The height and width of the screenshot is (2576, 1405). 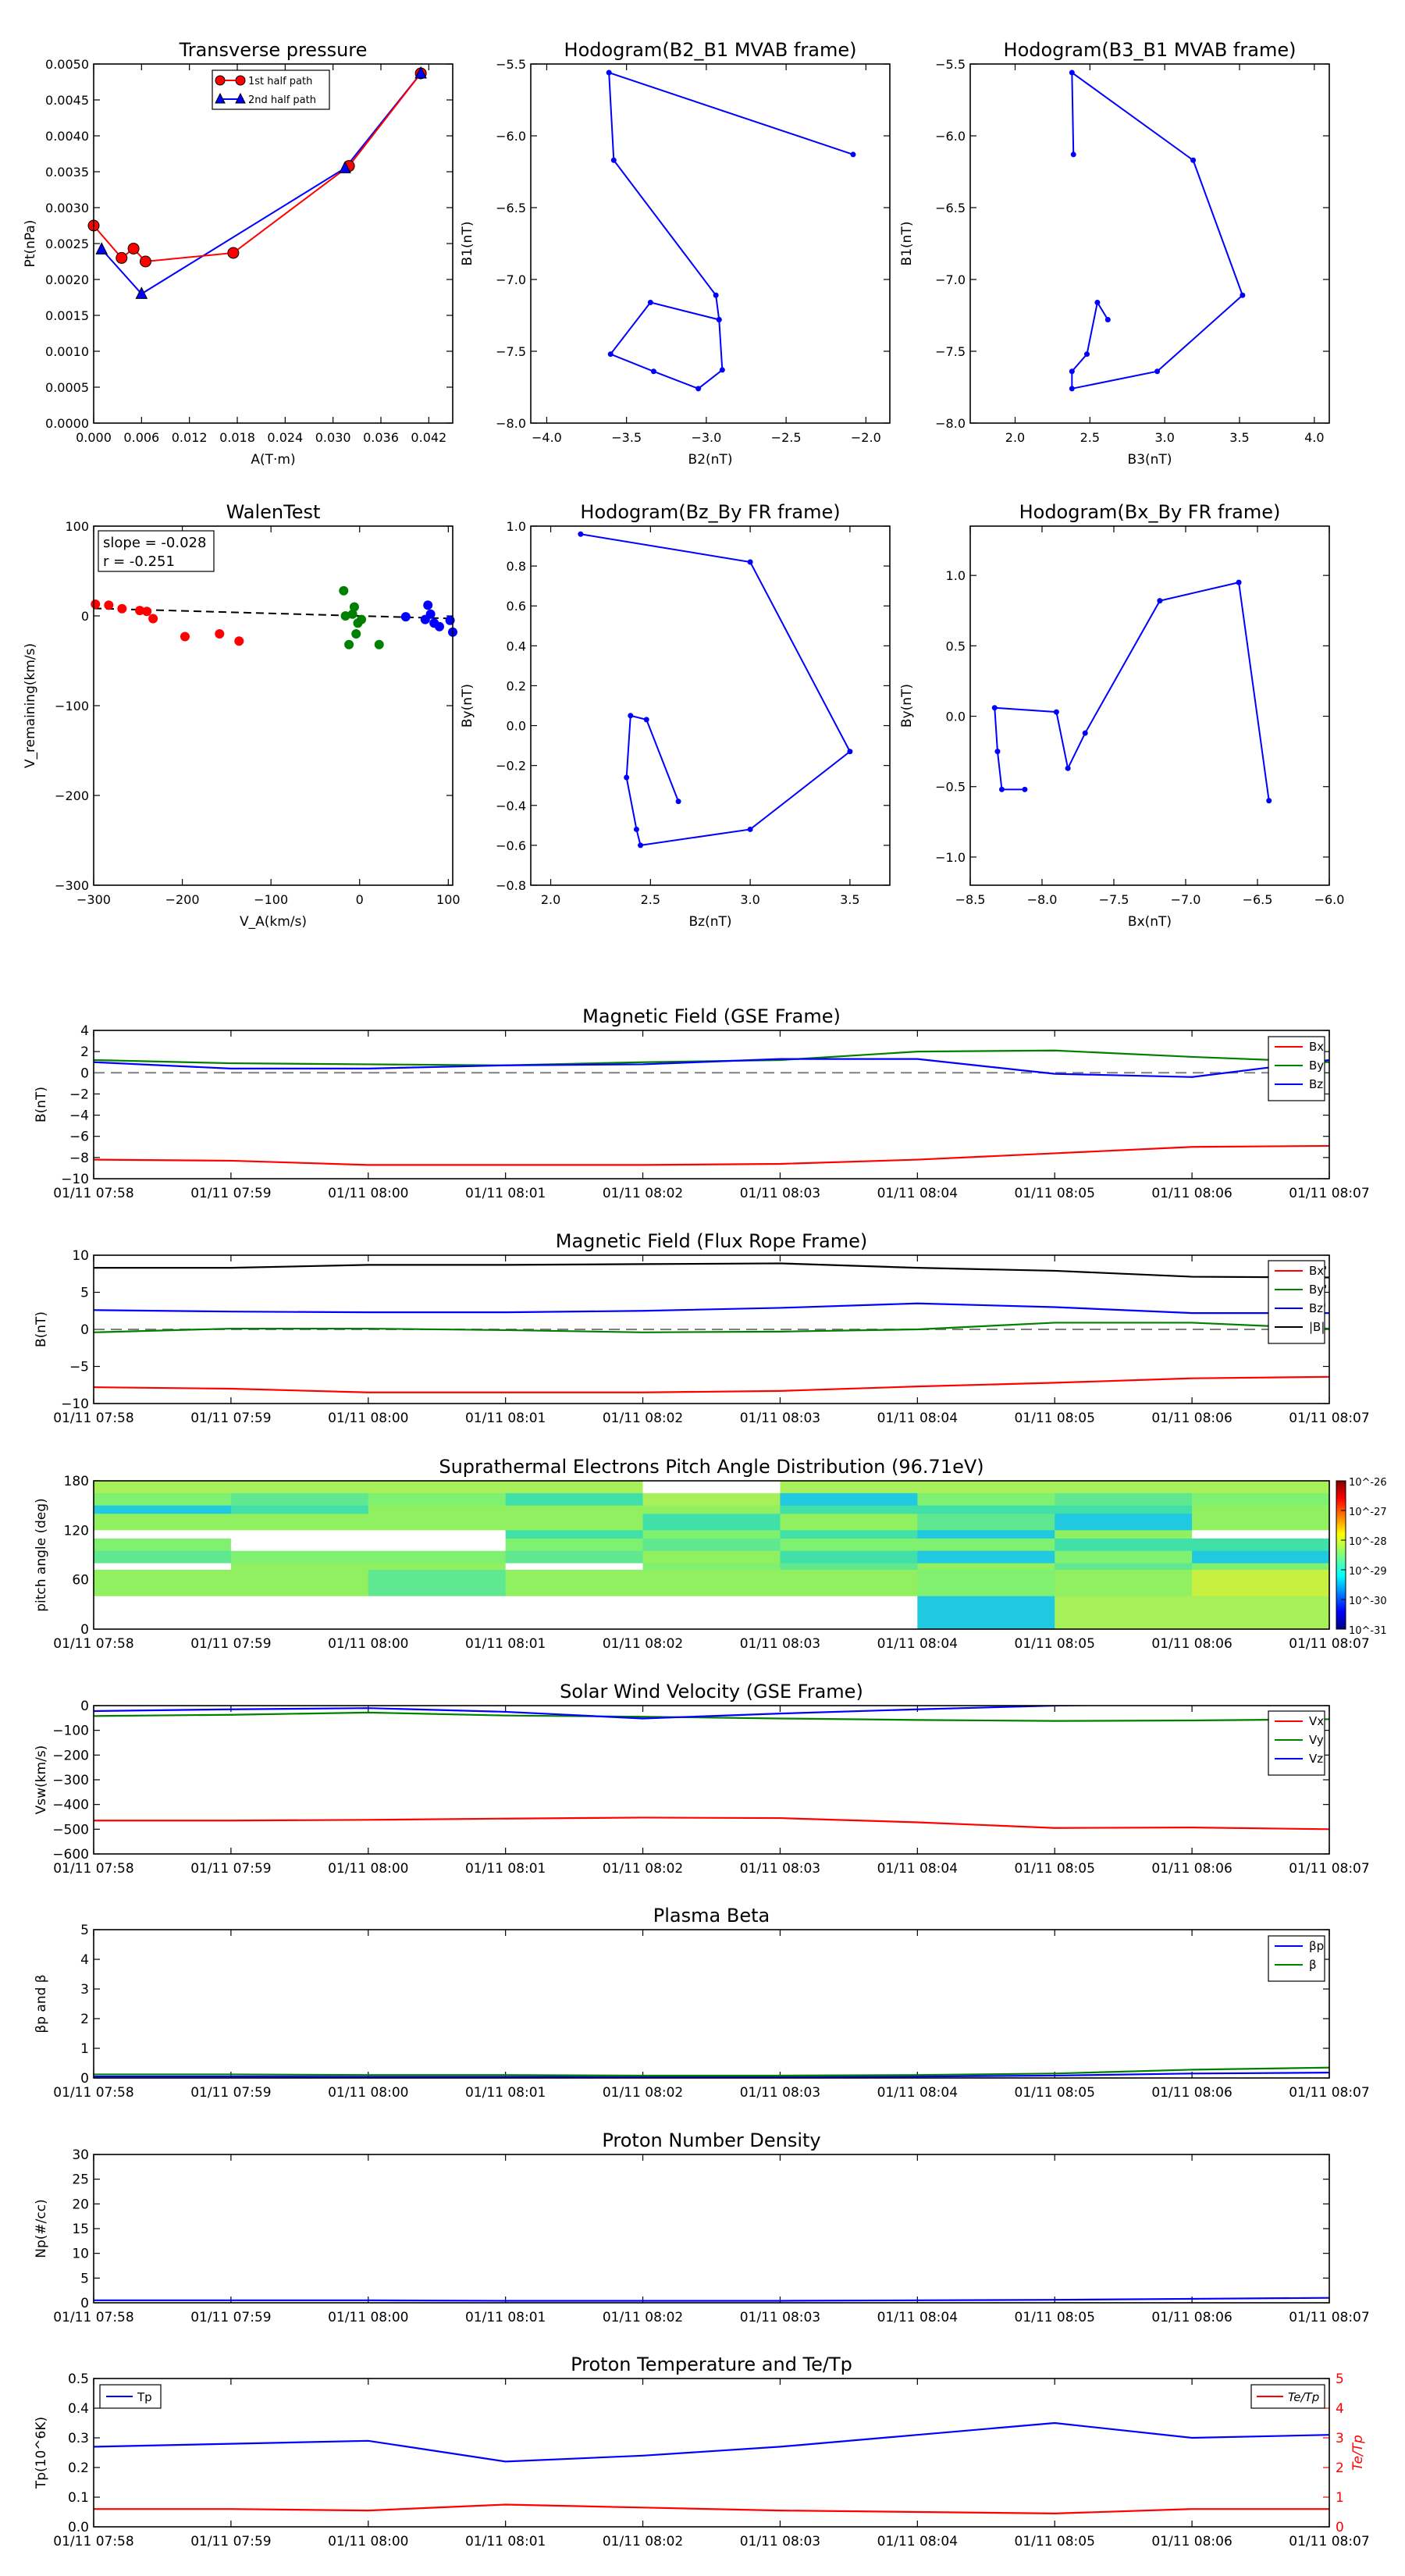 What do you see at coordinates (1340, 2409) in the screenshot?
I see `y2-tick-label: 4` at bounding box center [1340, 2409].